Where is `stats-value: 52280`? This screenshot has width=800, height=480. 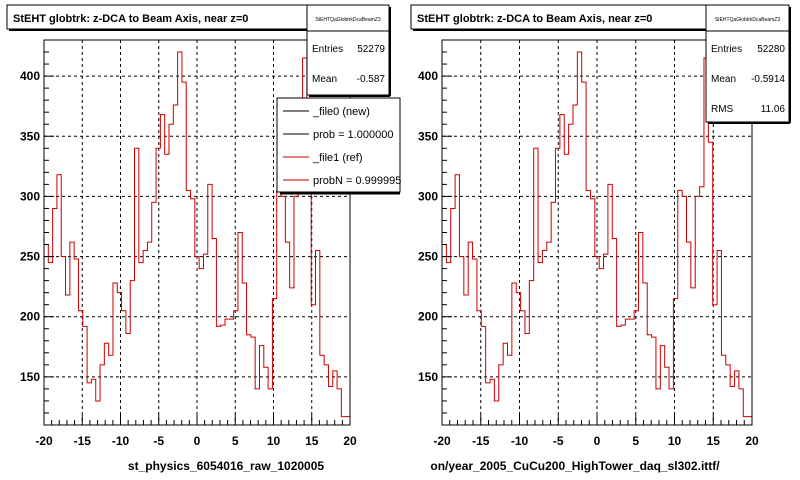 stats-value: 52280 is located at coordinates (771, 49).